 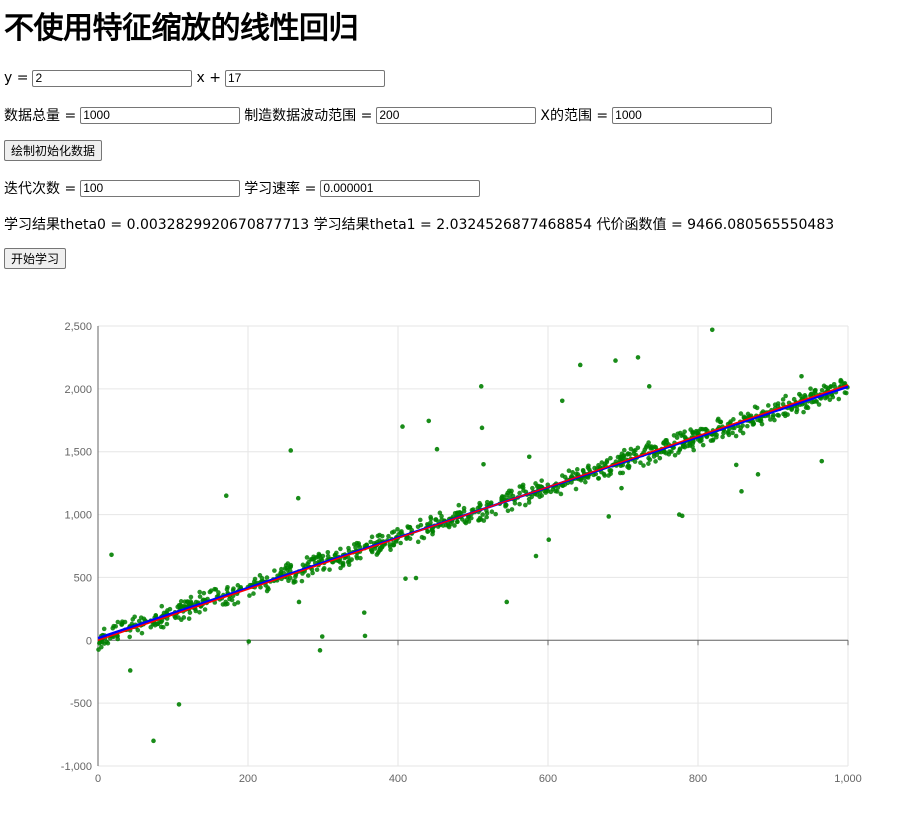 I want to click on start-learning-button: 开始学习, so click(x=35, y=258).